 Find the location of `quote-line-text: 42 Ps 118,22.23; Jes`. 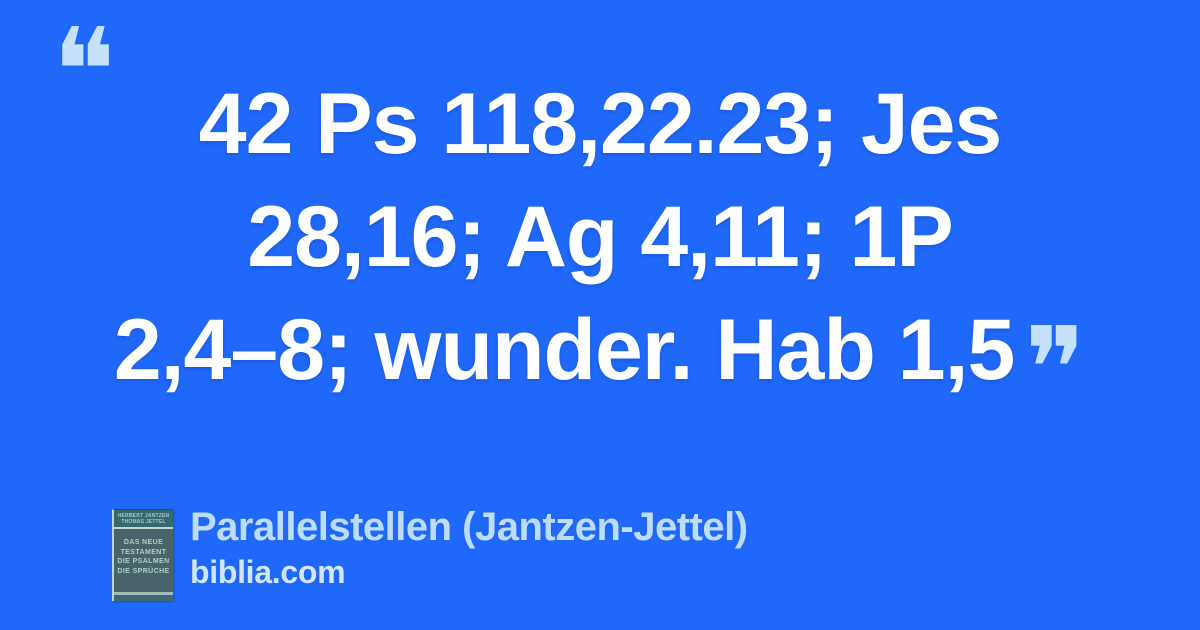

quote-line-text: 42 Ps 118,22.23; Jes is located at coordinates (600, 124).